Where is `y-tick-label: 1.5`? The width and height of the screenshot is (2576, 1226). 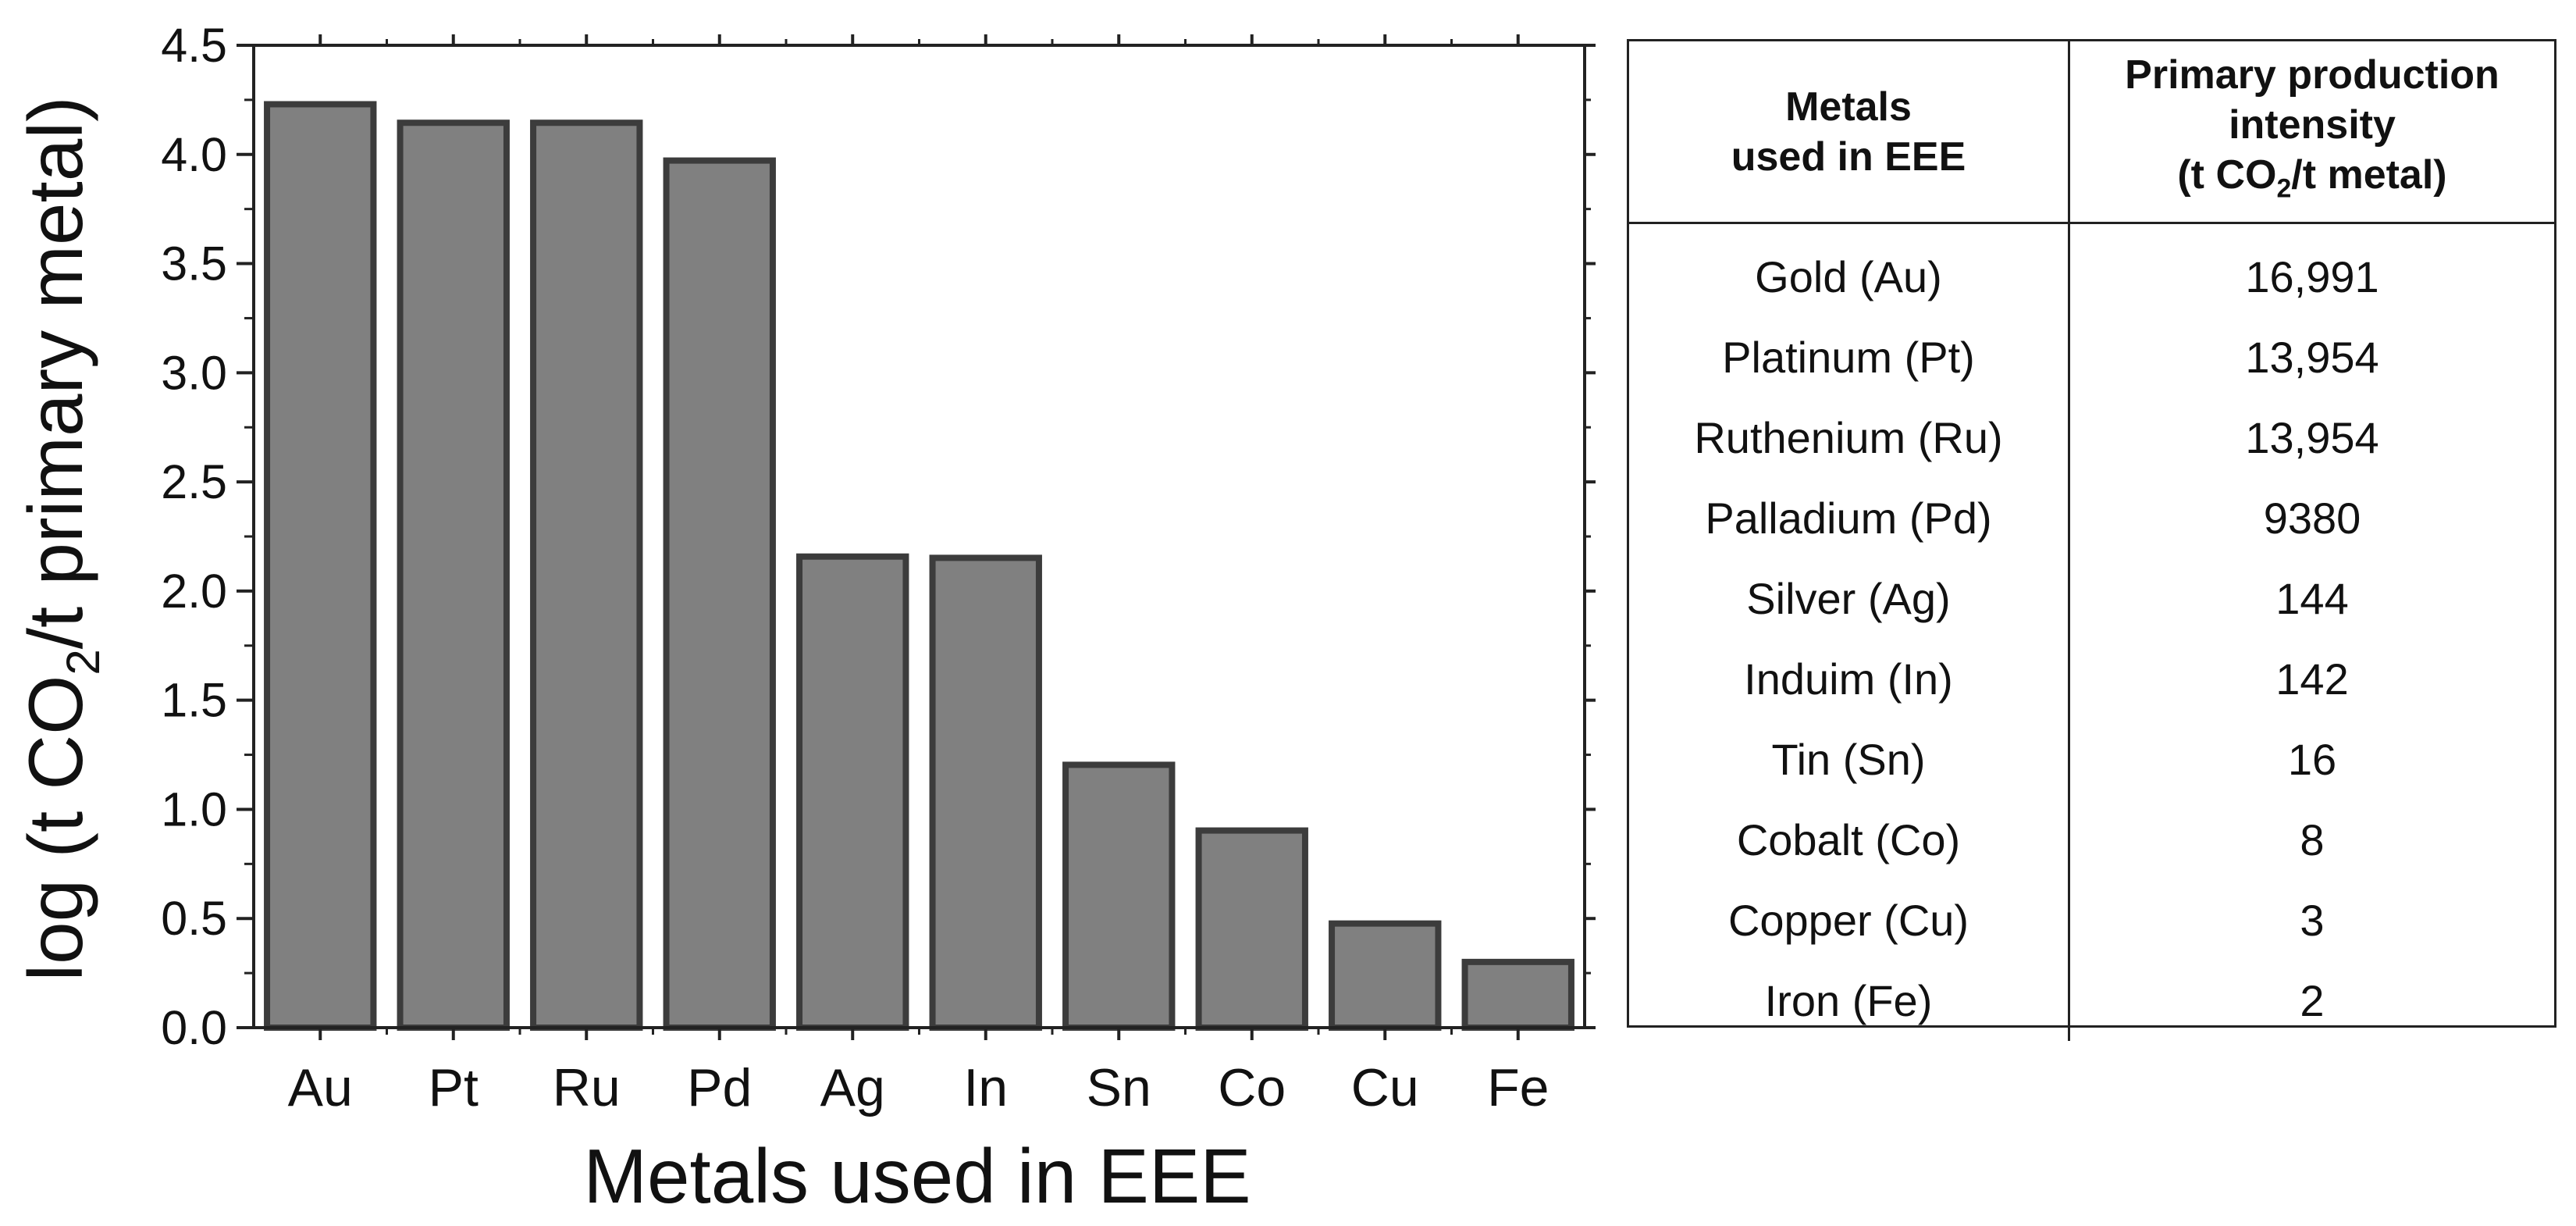 y-tick-label: 1.5 is located at coordinates (194, 701).